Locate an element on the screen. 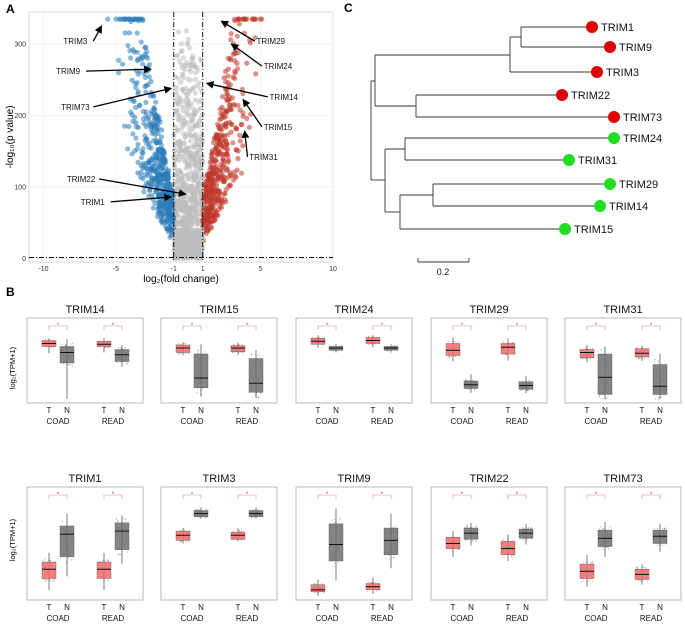 The height and width of the screenshot is (624, 685). annotation-arrow is located at coordinates (245, 143).